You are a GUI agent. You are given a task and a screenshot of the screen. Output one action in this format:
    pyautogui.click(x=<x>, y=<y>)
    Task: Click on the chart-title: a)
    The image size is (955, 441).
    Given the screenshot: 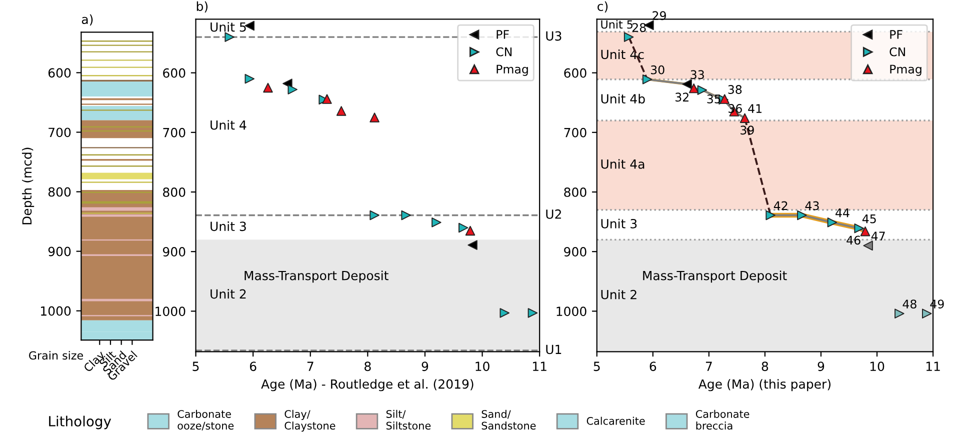 What is the action you would take?
    pyautogui.click(x=87, y=20)
    